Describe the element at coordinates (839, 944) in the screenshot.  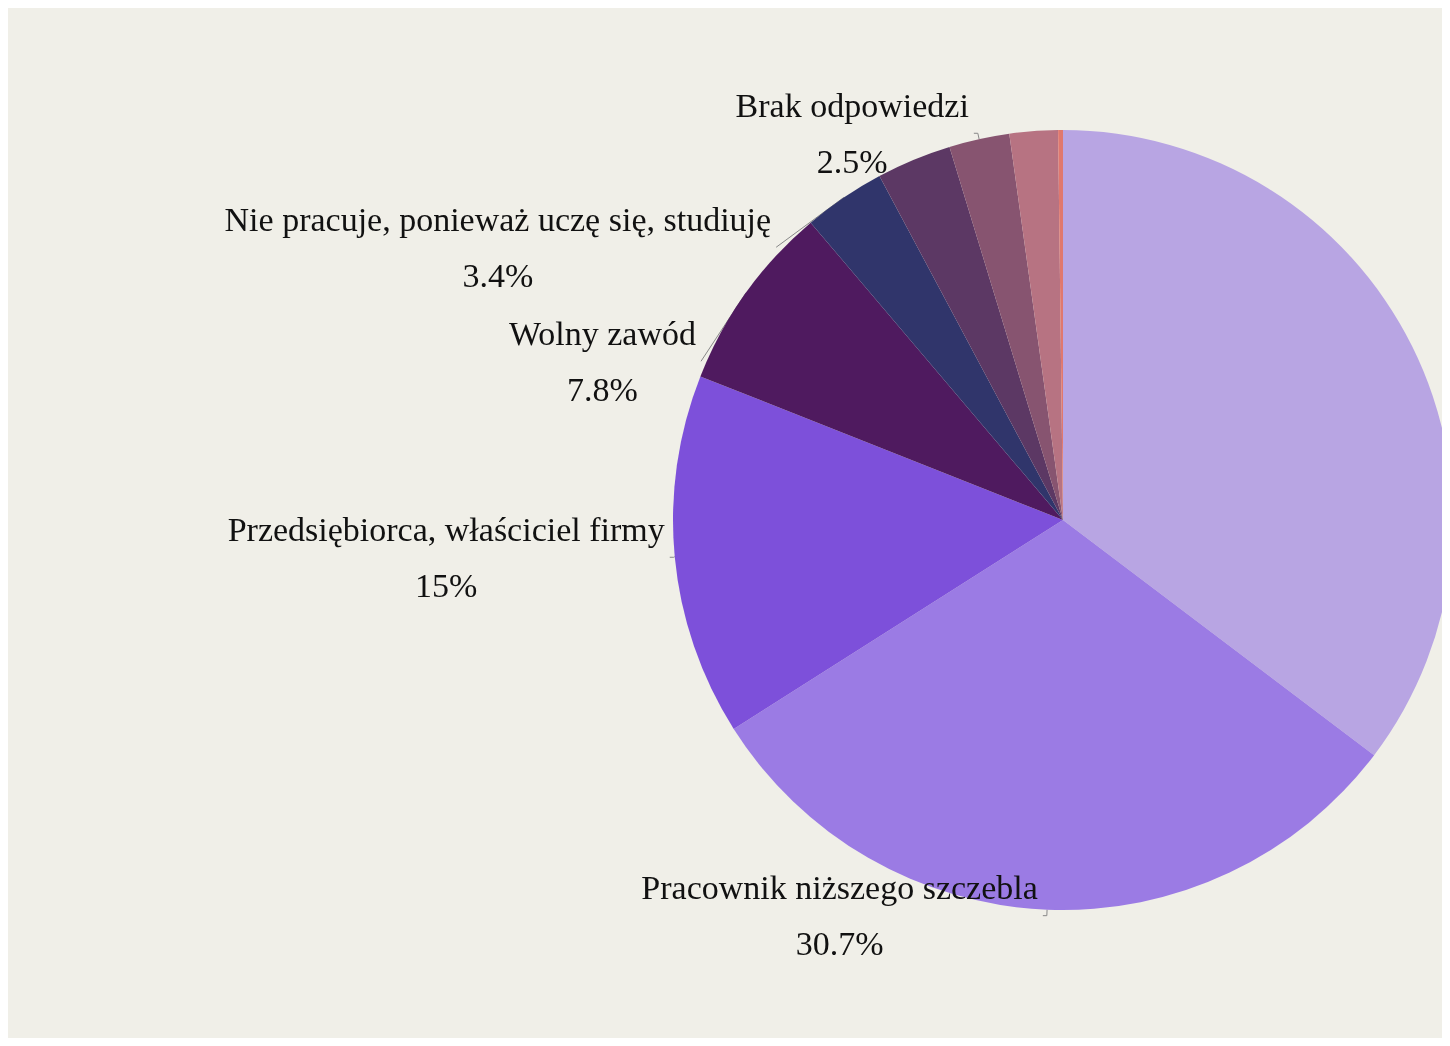
I see `data-label: 30.7%` at that location.